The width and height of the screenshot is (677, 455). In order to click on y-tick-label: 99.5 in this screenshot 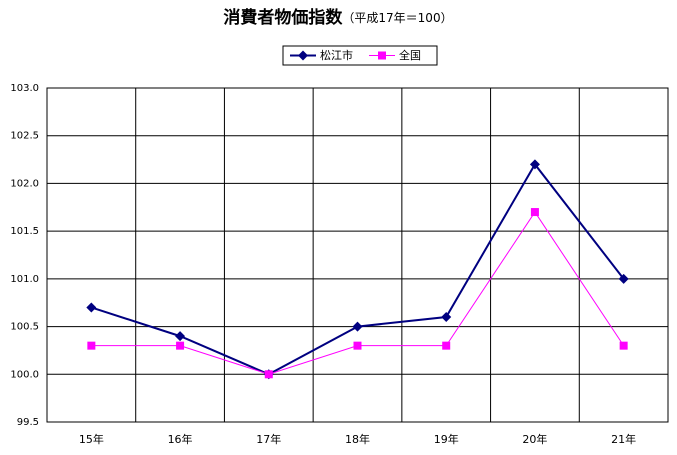, I will do `click(28, 422)`.